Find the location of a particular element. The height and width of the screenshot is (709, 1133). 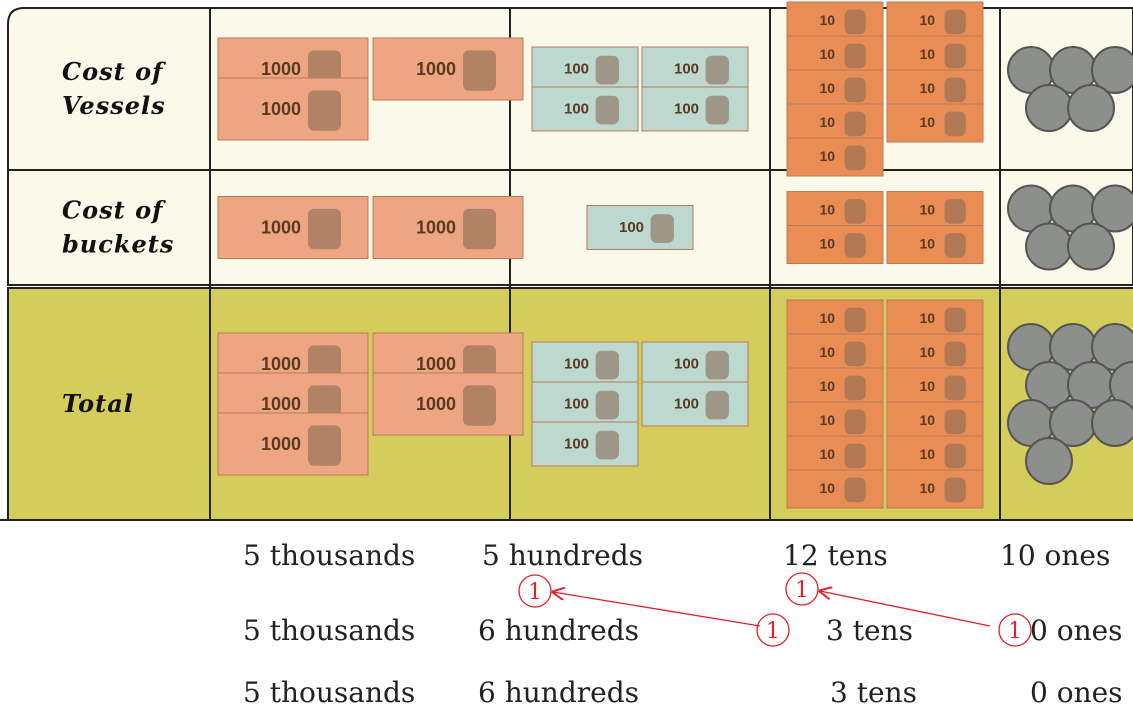

money-group: 100 is located at coordinates (640, 227).